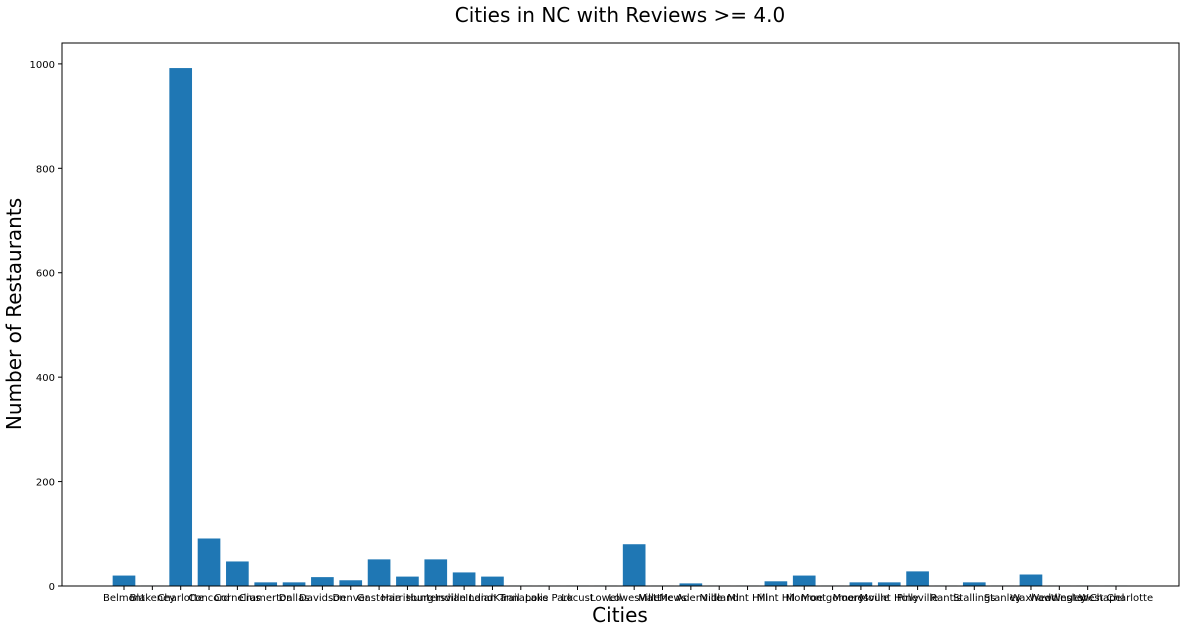 This screenshot has height=637, width=1185. I want to click on x-axis-label: Cities, so click(620, 615).